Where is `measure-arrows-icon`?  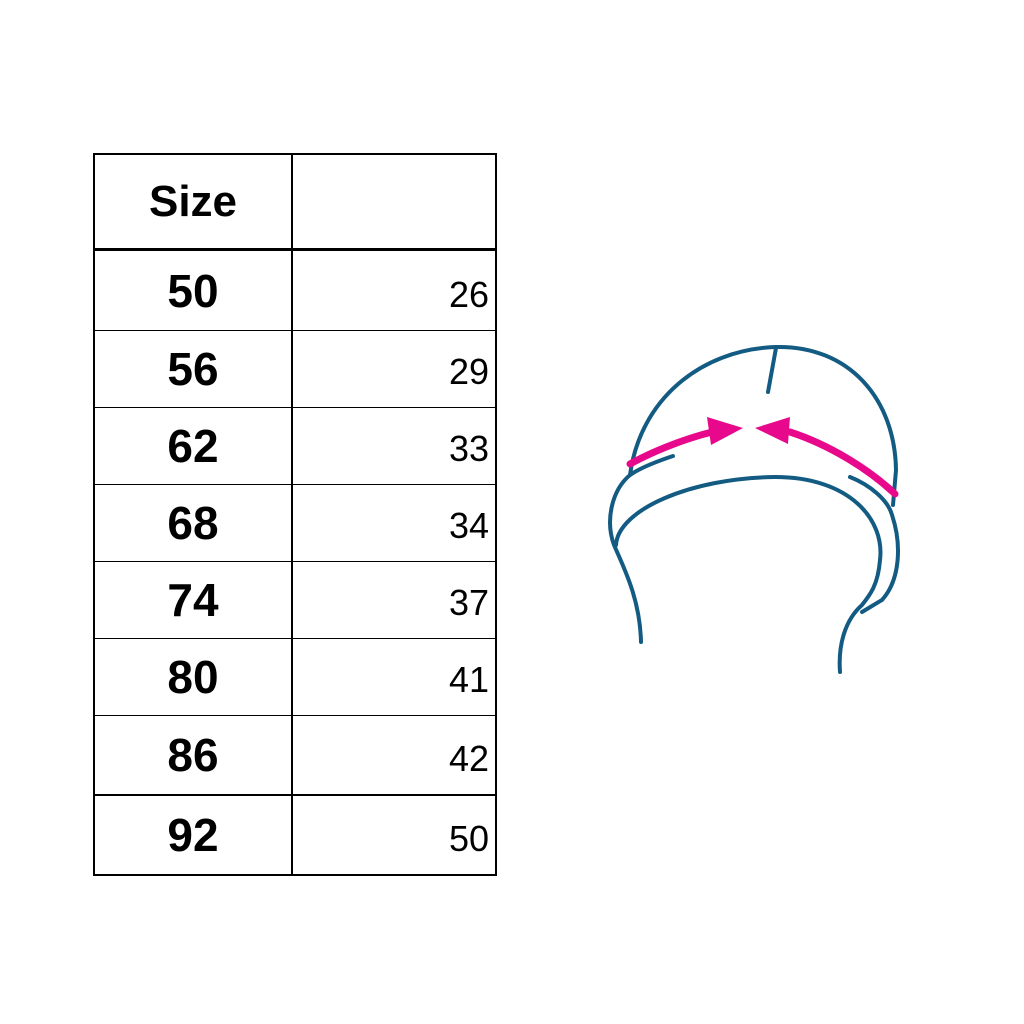
measure-arrows-icon is located at coordinates (762, 457).